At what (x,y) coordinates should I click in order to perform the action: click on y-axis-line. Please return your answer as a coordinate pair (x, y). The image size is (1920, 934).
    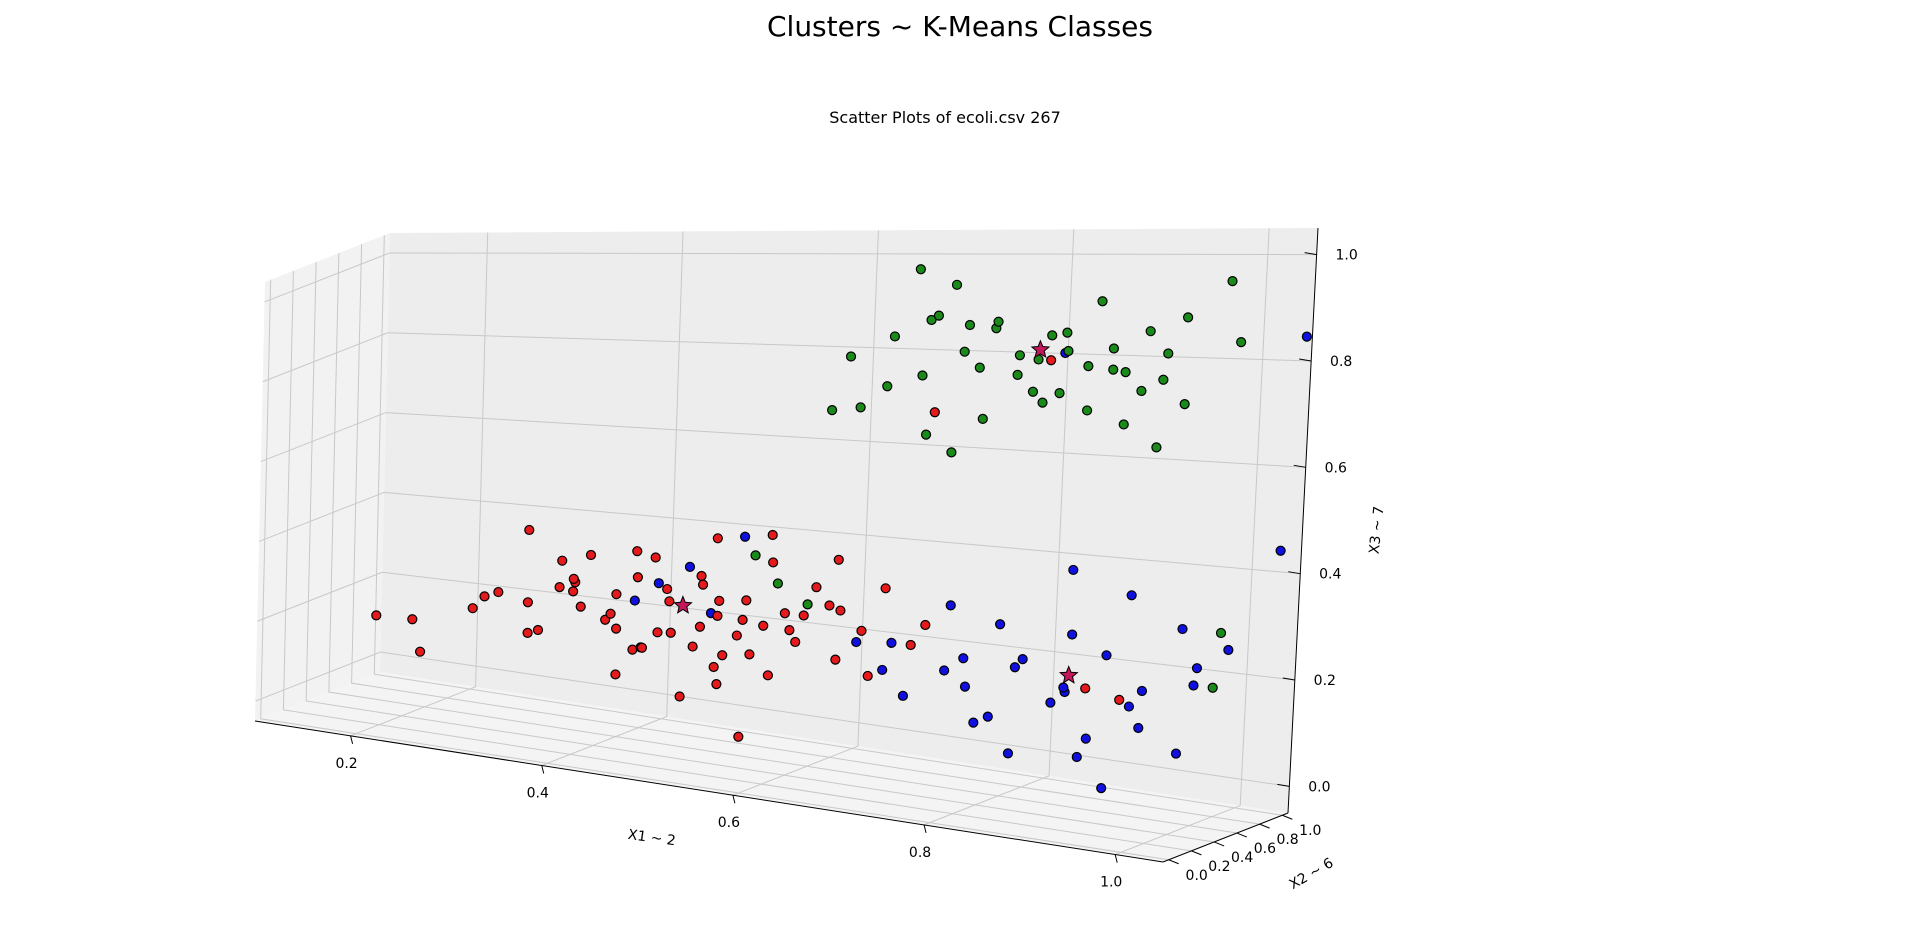
    Looking at the image, I should click on (1225, 837).